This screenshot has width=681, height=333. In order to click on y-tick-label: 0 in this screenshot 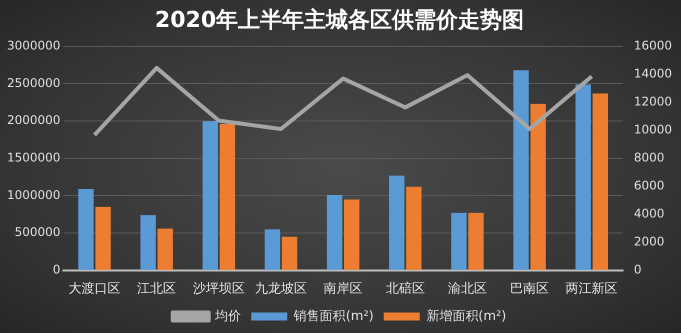, I will do `click(56, 269)`.